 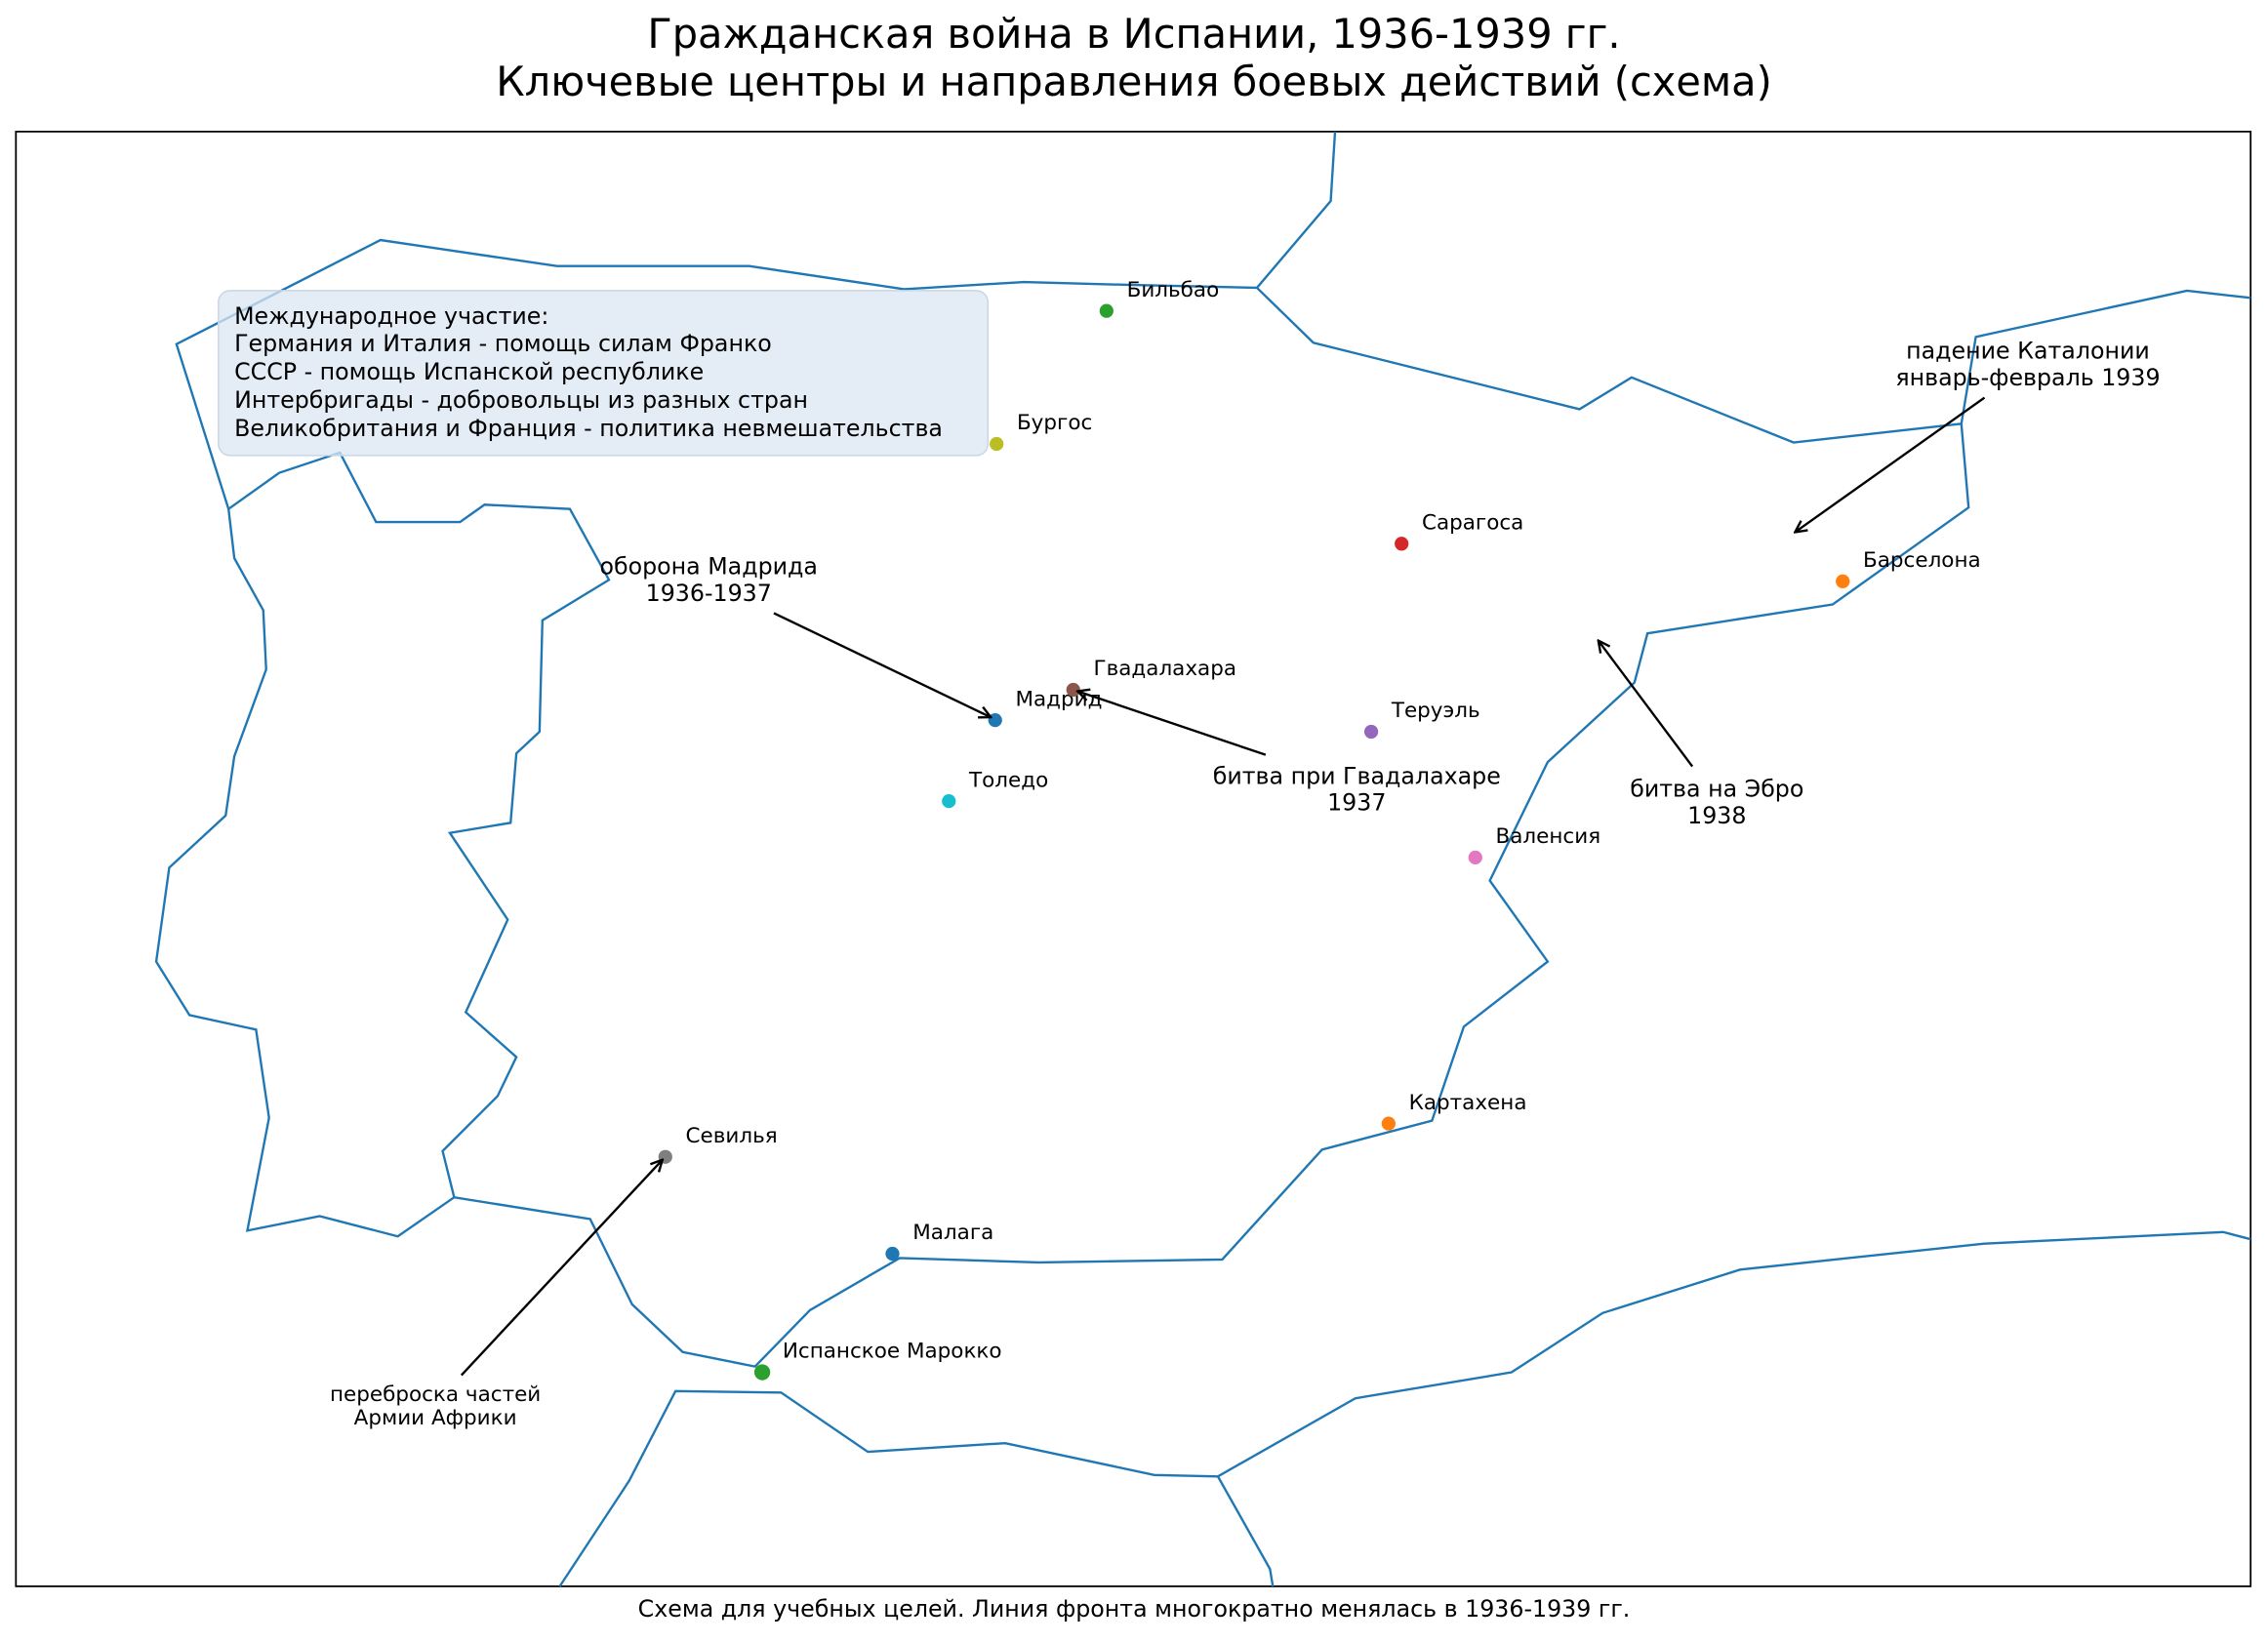 I want to click on city-label: Теруэль, so click(x=1436, y=711).